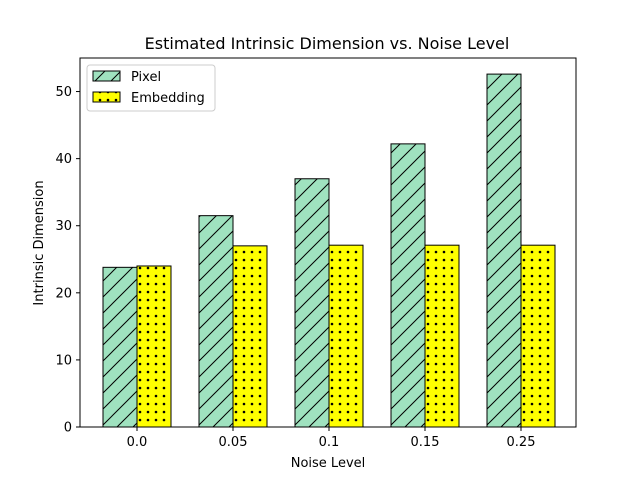  Describe the element at coordinates (521, 442) in the screenshot. I see `x-tick-label: 0.25` at that location.